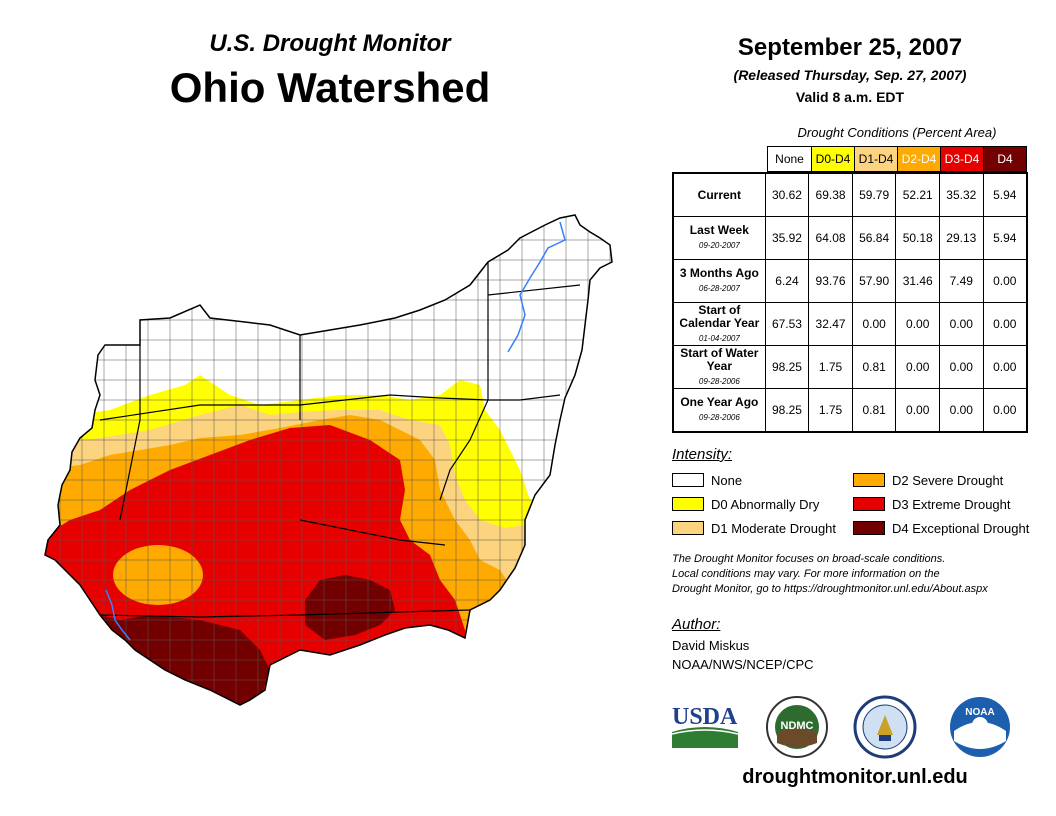  What do you see at coordinates (855, 777) in the screenshot?
I see `footer-url: droughtmonitor.unl.edu` at bounding box center [855, 777].